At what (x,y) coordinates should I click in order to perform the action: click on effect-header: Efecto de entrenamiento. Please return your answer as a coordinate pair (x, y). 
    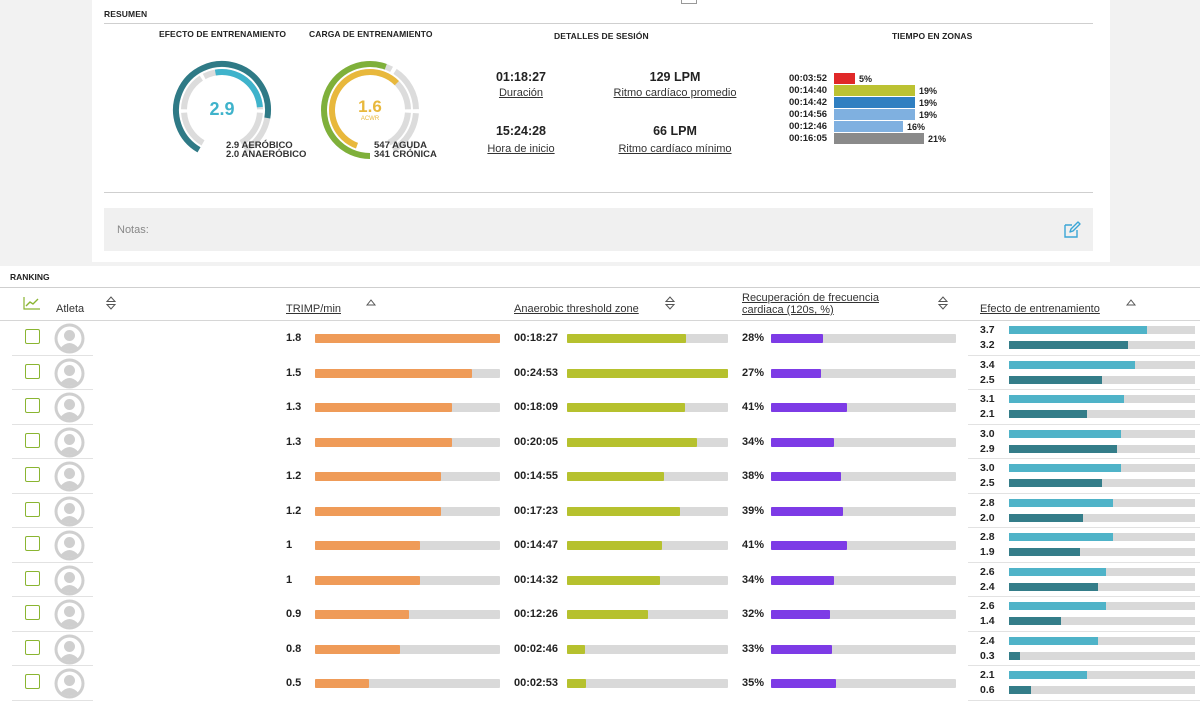
    Looking at the image, I should click on (1040, 309).